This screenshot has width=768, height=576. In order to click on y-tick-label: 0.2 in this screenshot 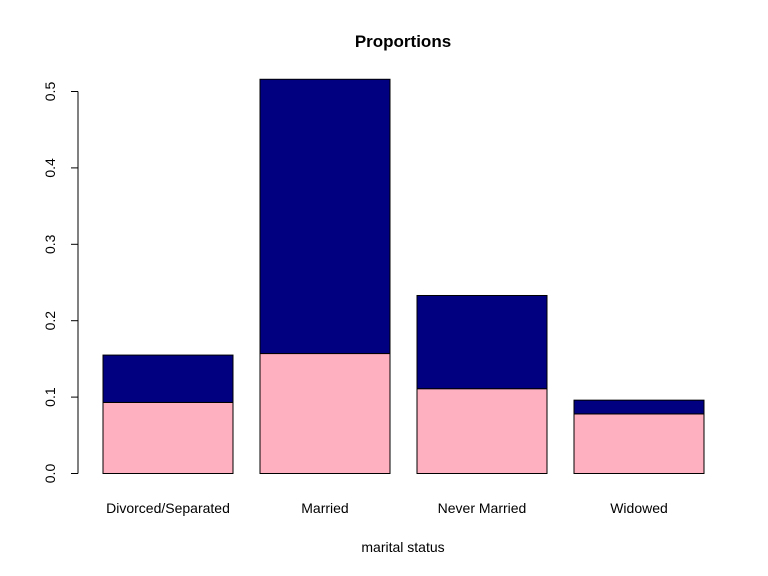, I will do `click(50, 321)`.